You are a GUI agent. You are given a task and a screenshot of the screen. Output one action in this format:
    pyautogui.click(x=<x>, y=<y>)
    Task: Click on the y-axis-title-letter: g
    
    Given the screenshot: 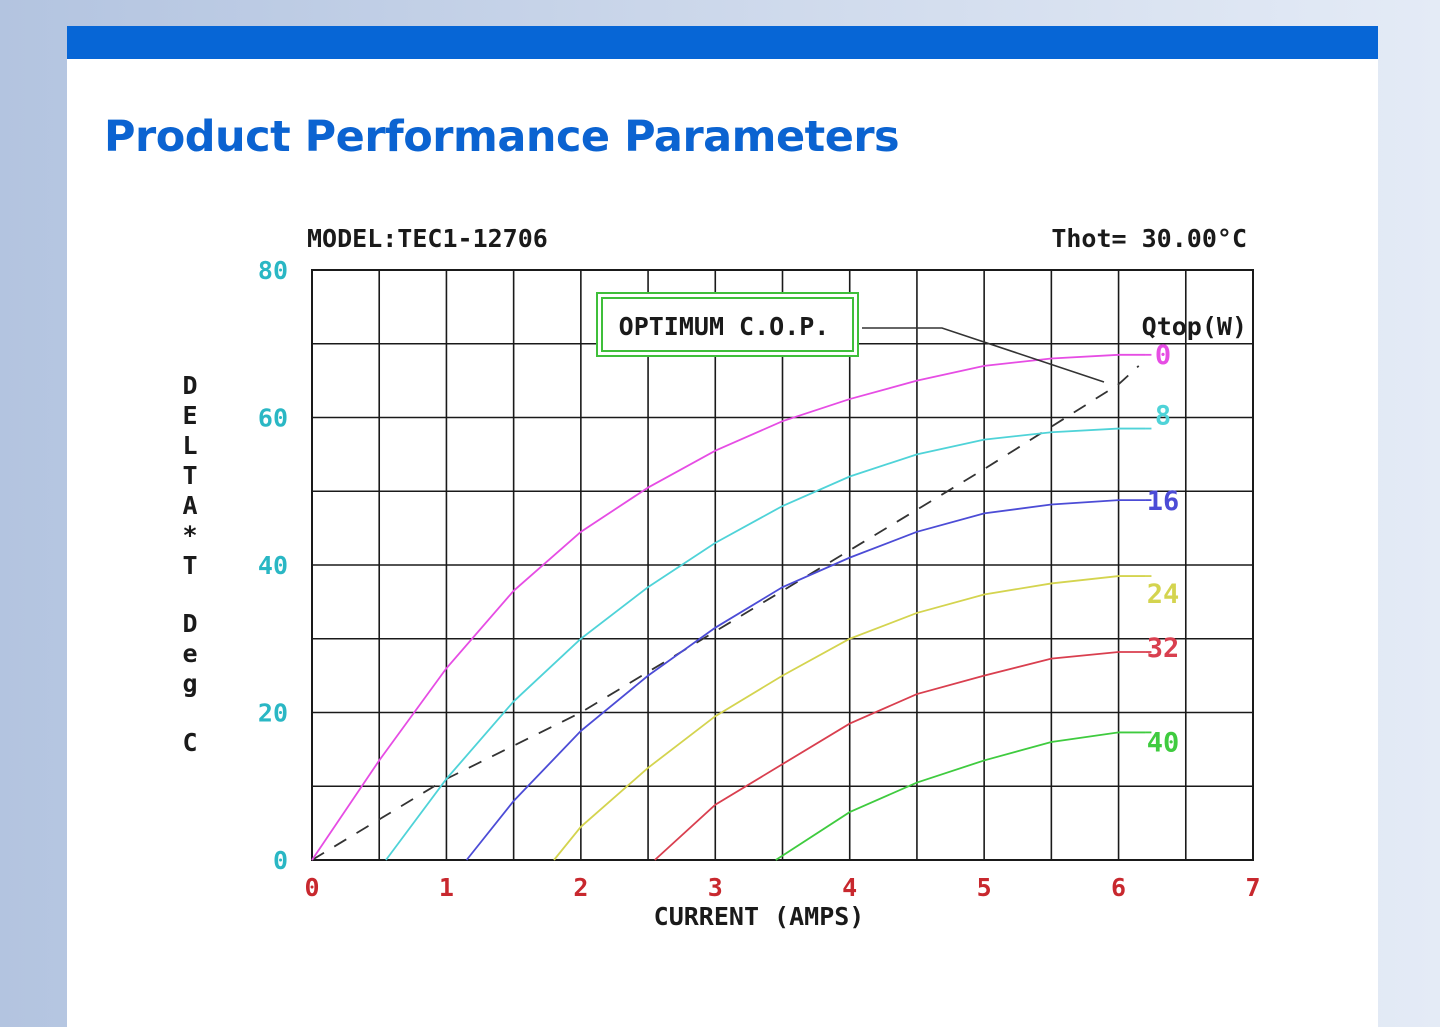 What is the action you would take?
    pyautogui.click(x=189, y=683)
    